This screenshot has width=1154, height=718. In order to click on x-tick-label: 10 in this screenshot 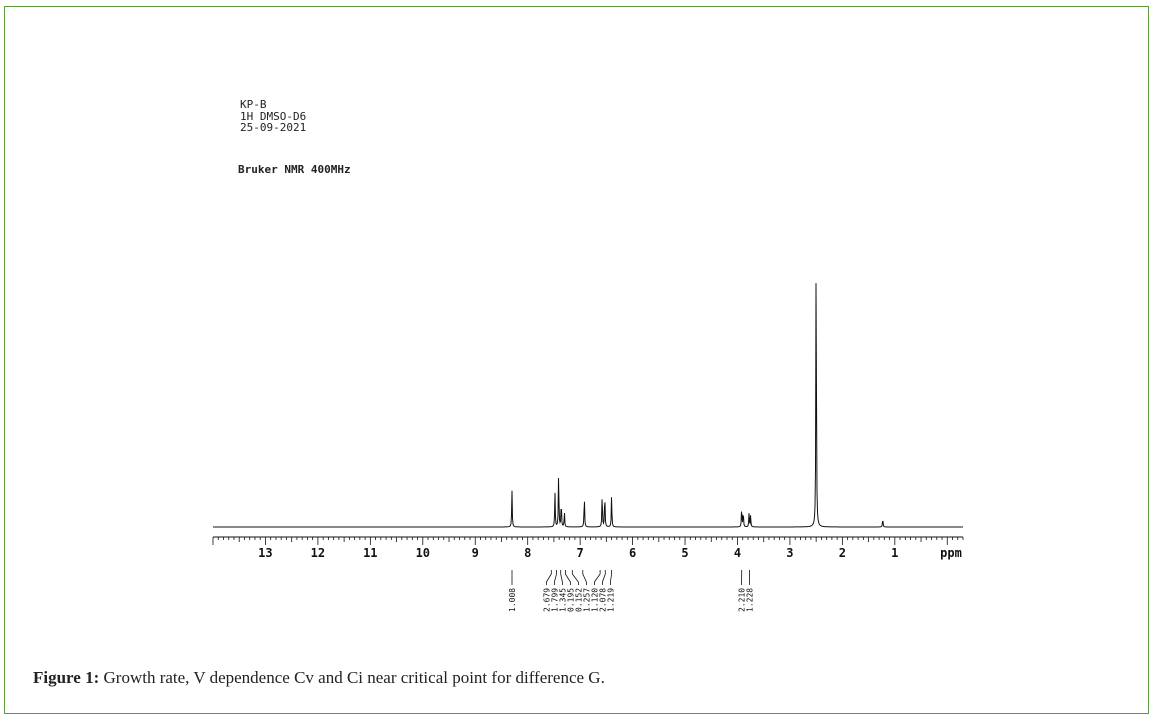, I will do `click(423, 553)`.